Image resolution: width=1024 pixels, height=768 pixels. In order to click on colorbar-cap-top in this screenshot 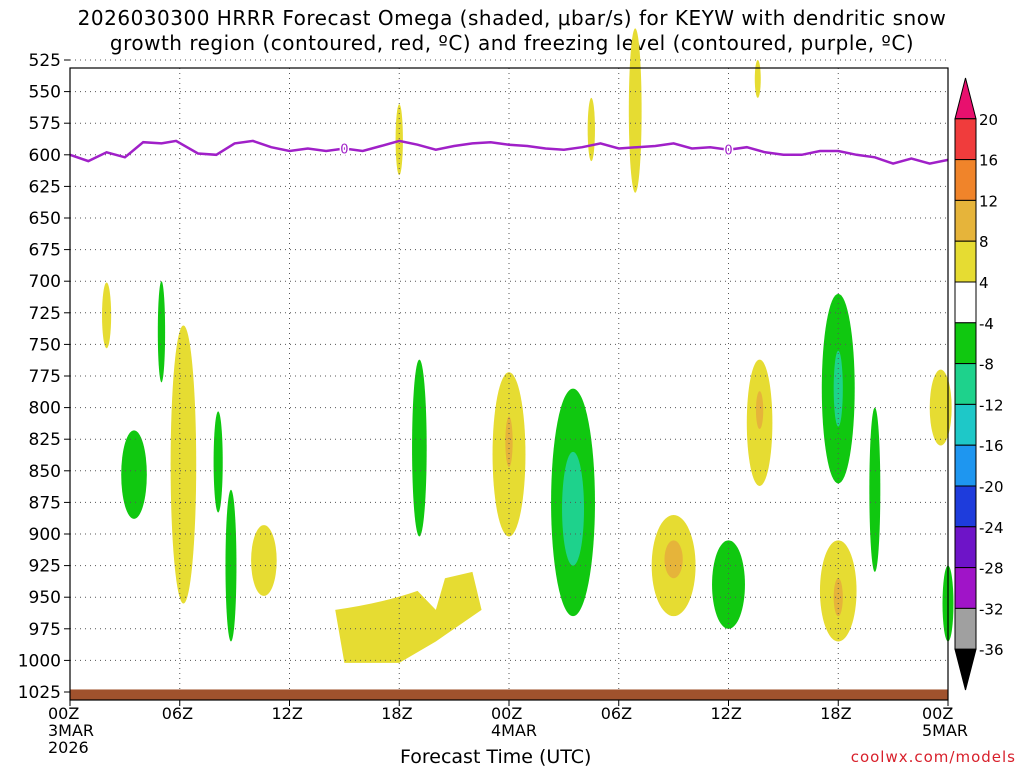, I will do `click(965, 98)`.